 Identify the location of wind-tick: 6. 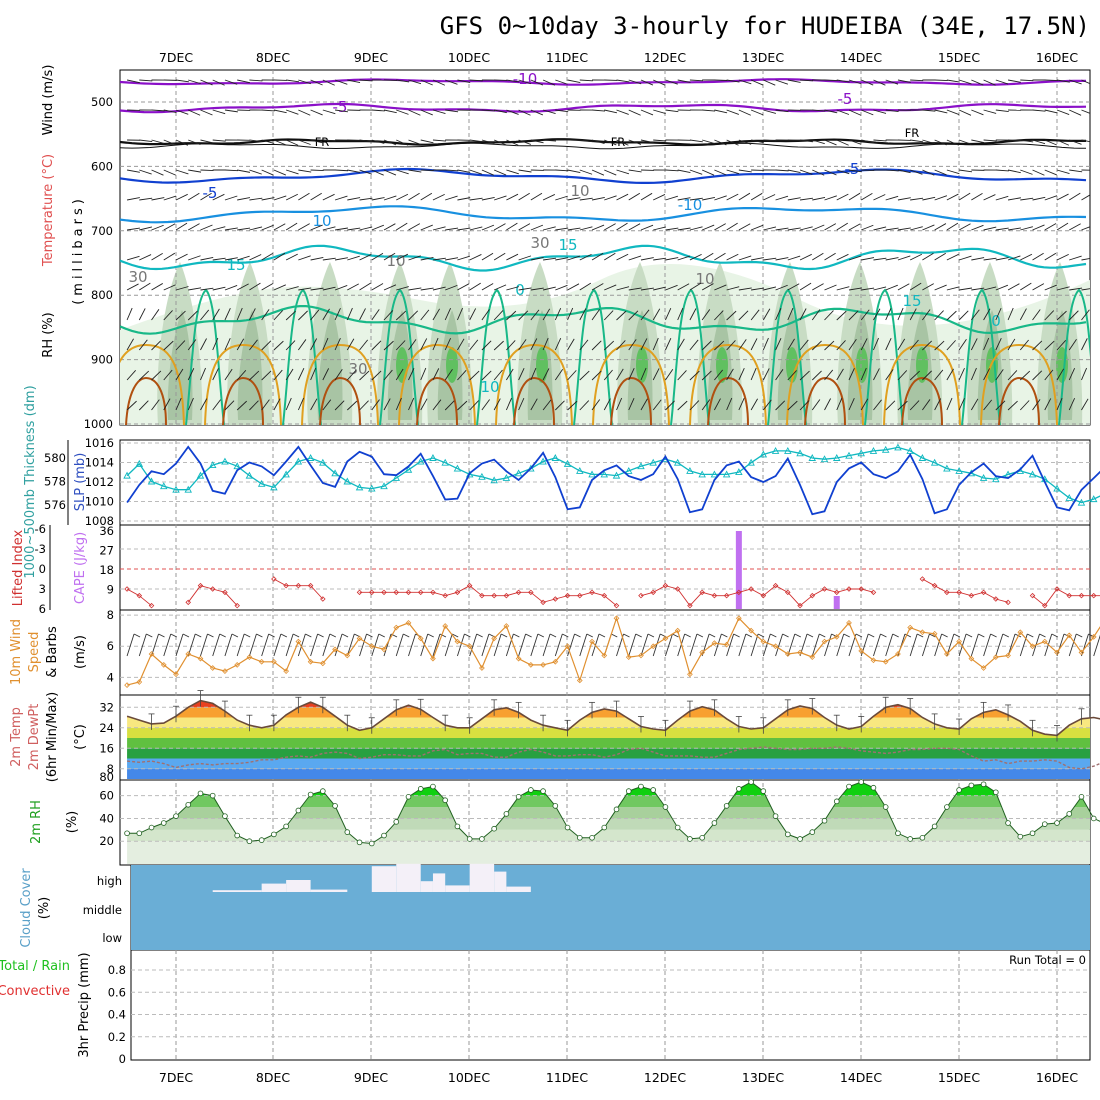
(110, 646).